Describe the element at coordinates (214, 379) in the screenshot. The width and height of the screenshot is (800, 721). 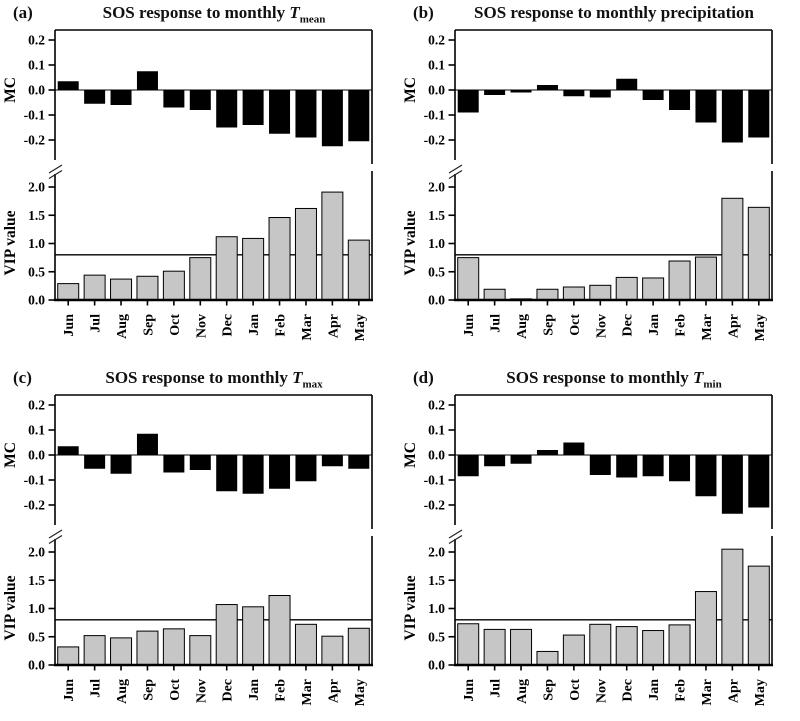
I see `panel-title-text: SOS response to monthly Tmax` at that location.